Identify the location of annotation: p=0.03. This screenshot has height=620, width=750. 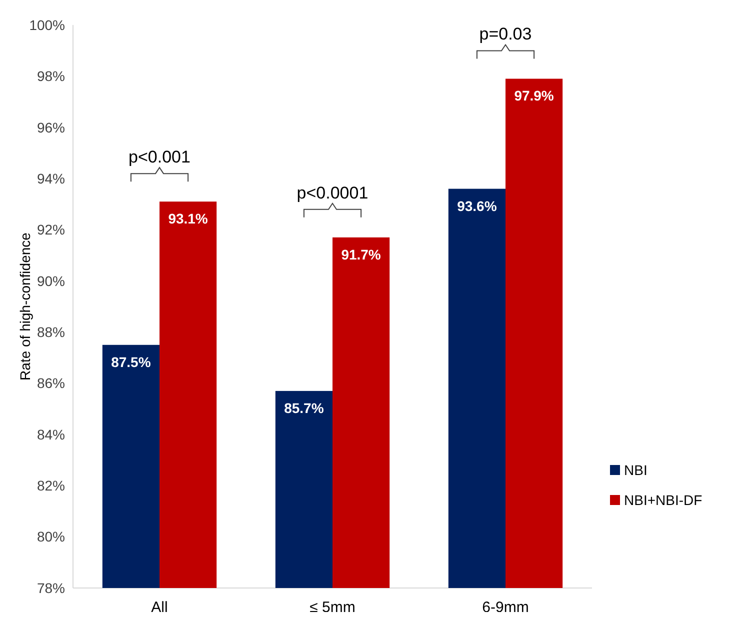
(505, 34).